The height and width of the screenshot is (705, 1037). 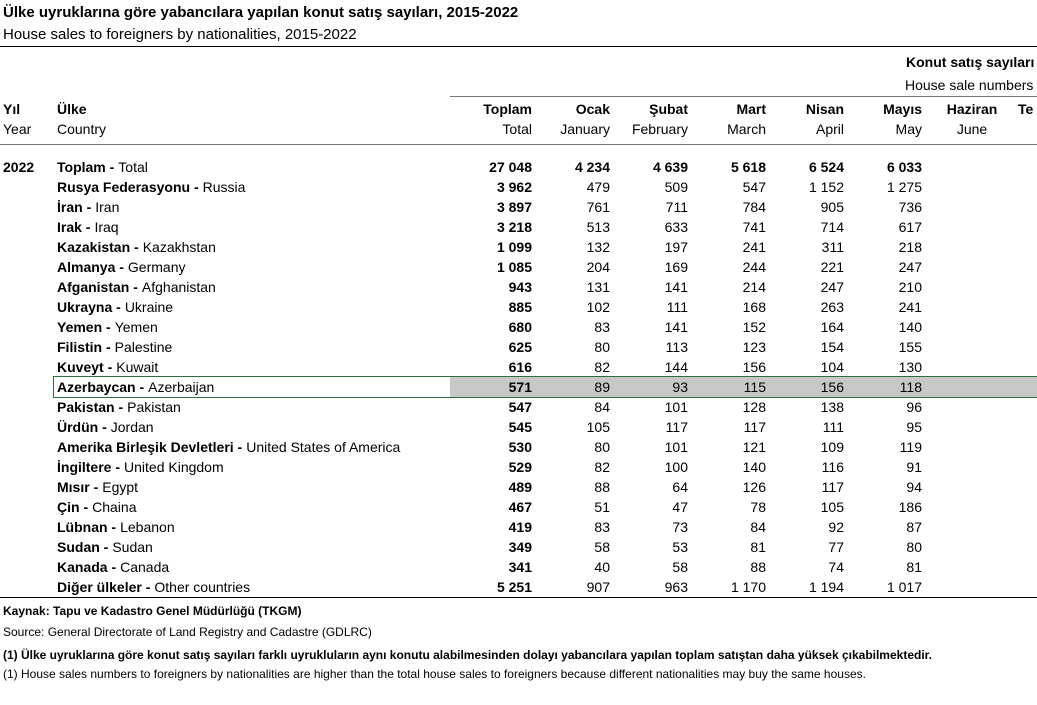 I want to click on row-highlight, so click(x=743, y=387).